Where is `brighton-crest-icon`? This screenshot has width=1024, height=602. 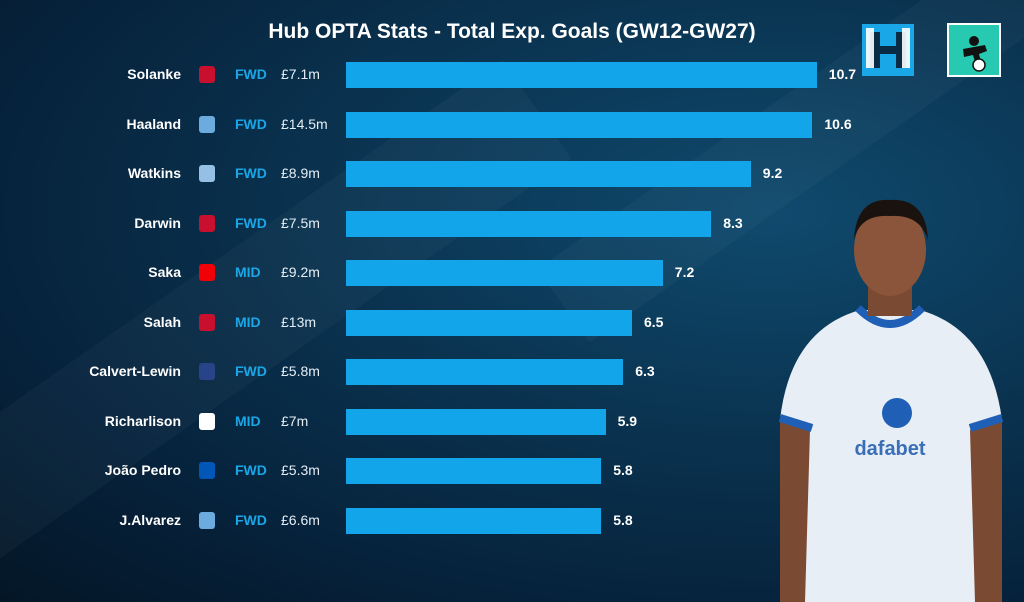 brighton-crest-icon is located at coordinates (207, 470).